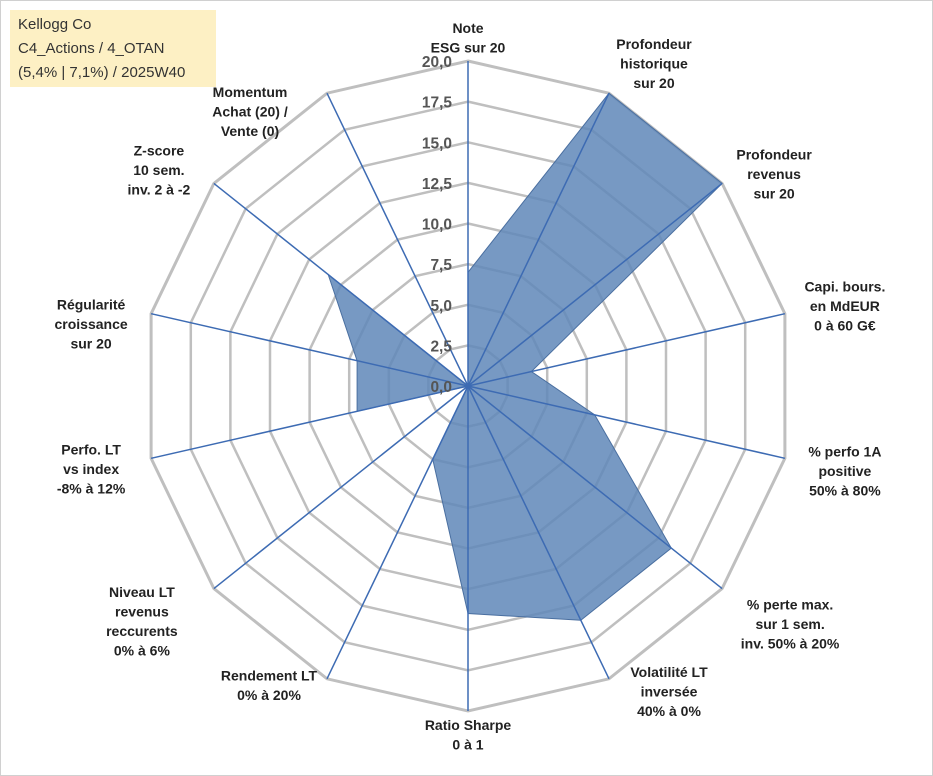 Image resolution: width=933 pixels, height=776 pixels. What do you see at coordinates (159, 169) in the screenshot?
I see `axis-label-12: Z-score 10 sem. inv. 2 à -2` at bounding box center [159, 169].